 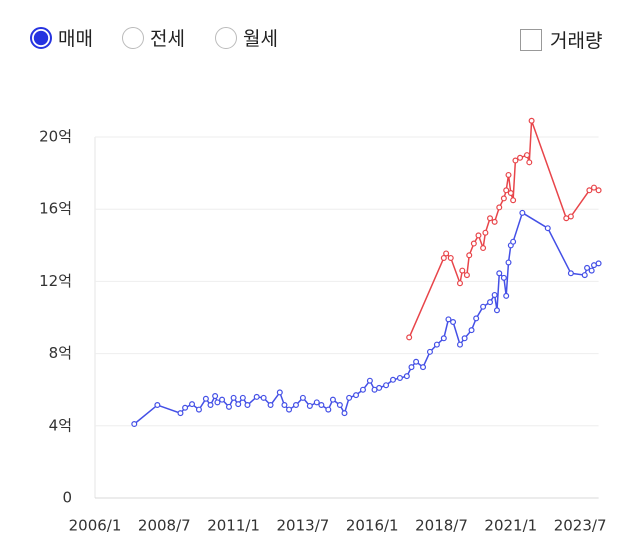 I want to click on x-tick-label: 2006/1, so click(x=95, y=526).